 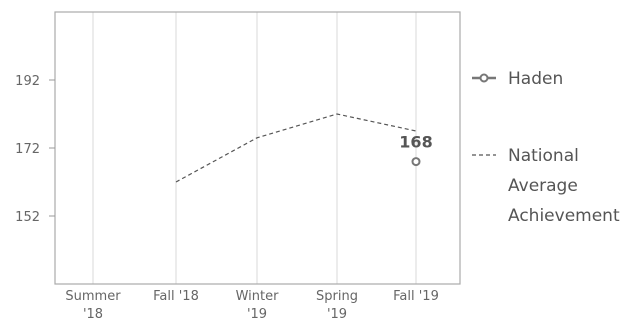 What do you see at coordinates (93, 305) in the screenshot?
I see `x-tick-label-0: Summer '18` at bounding box center [93, 305].